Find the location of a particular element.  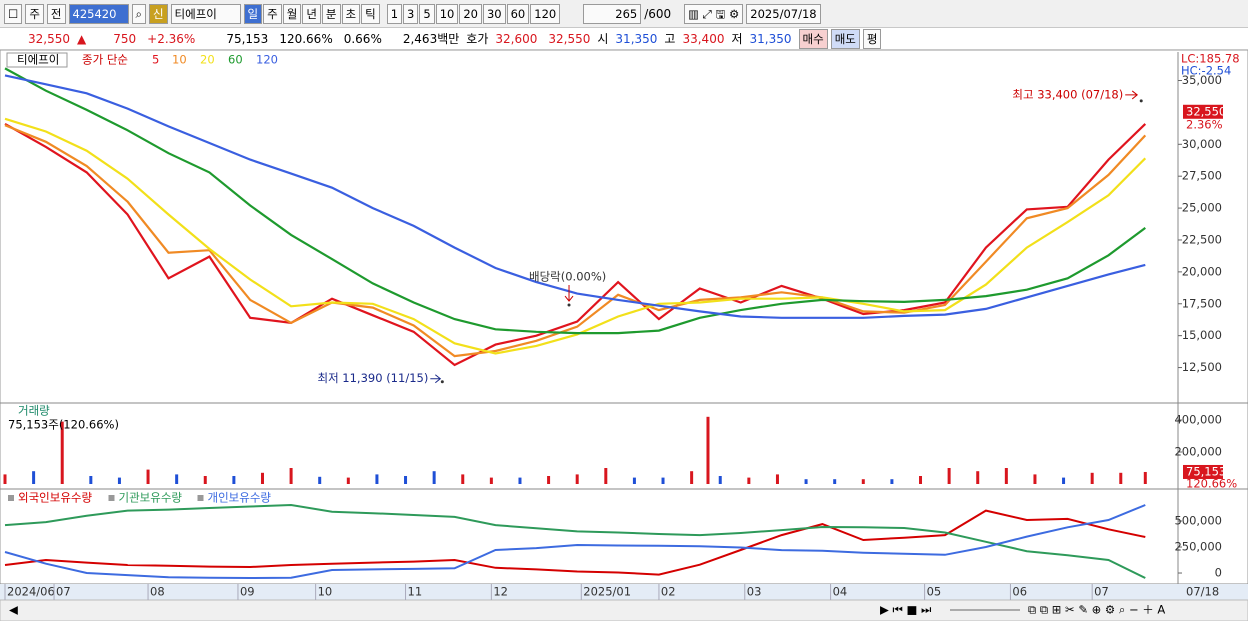

count: 265 is located at coordinates (612, 13).